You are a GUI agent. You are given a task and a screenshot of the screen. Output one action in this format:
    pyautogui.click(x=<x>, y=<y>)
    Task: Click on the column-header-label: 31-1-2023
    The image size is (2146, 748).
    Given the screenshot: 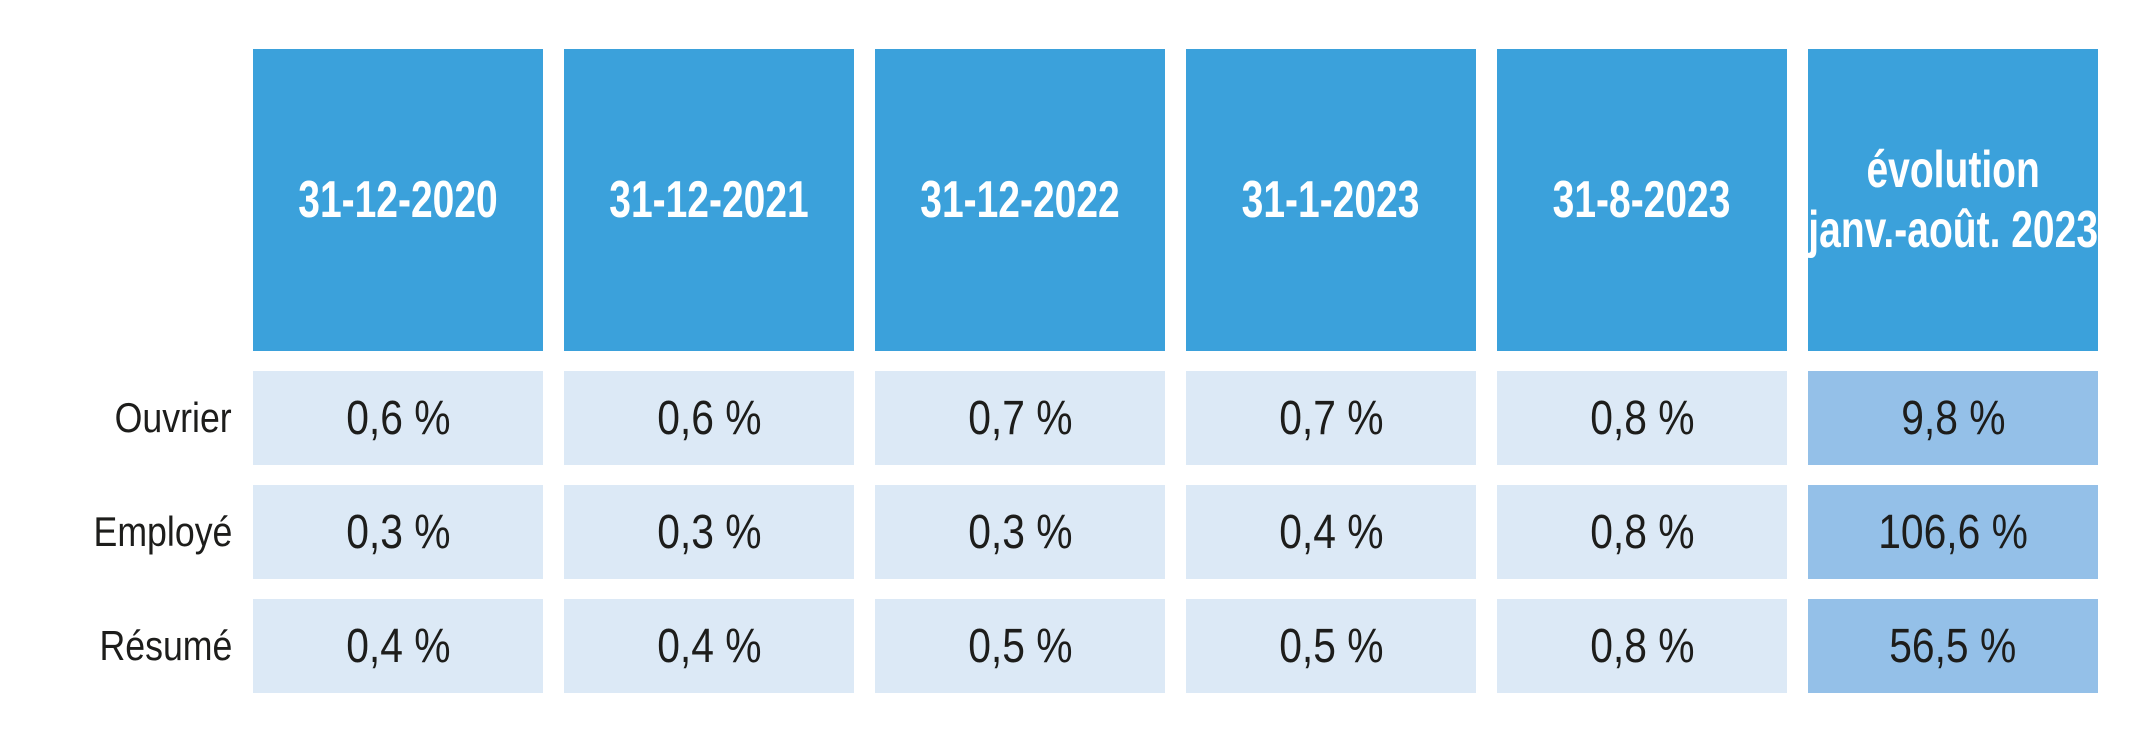 What is the action you would take?
    pyautogui.click(x=1331, y=200)
    